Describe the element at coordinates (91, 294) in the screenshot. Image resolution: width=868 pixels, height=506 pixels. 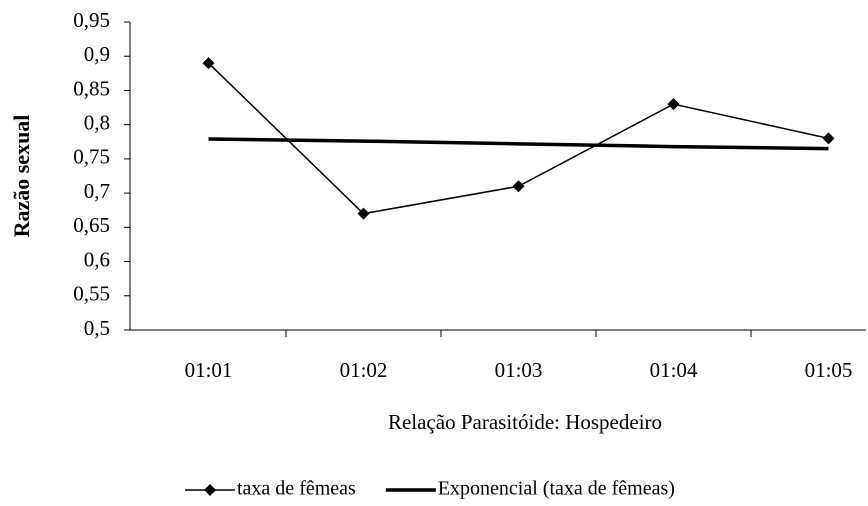
I see `y-tick-label: 0,55` at that location.